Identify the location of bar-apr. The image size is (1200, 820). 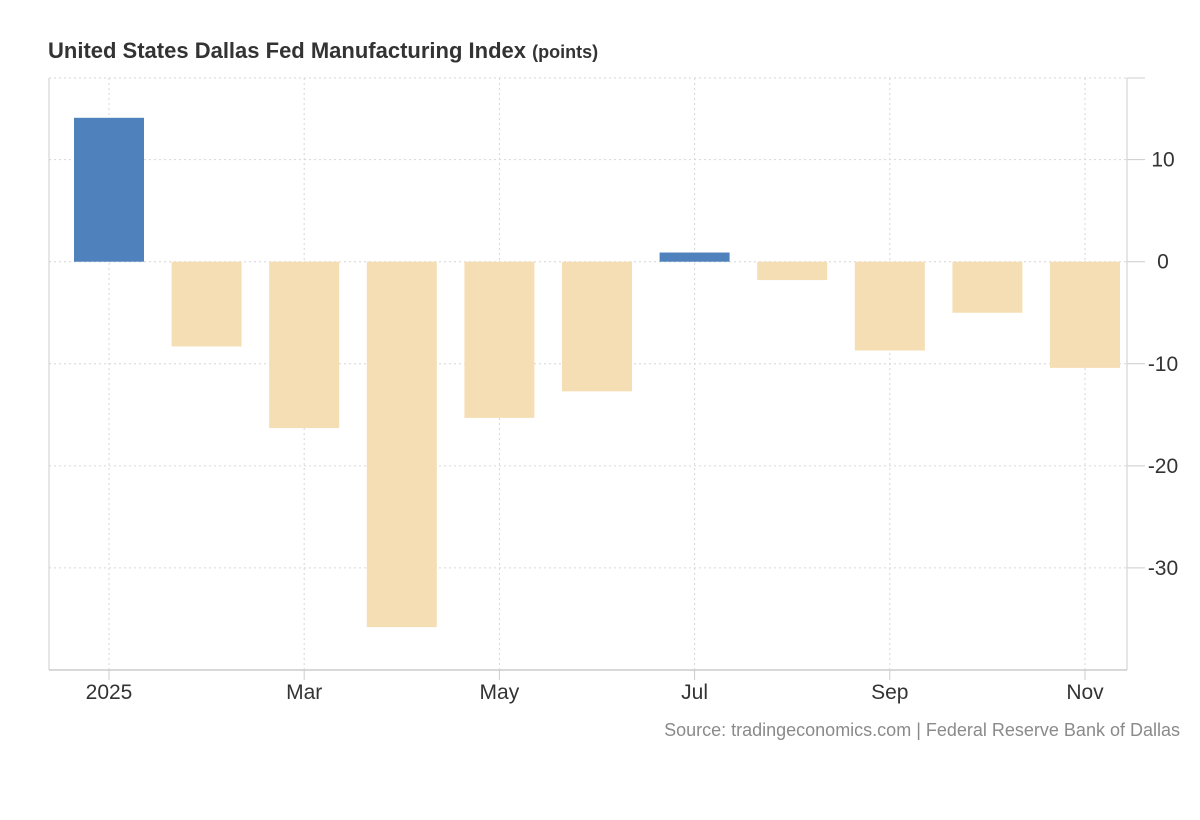
(401, 444).